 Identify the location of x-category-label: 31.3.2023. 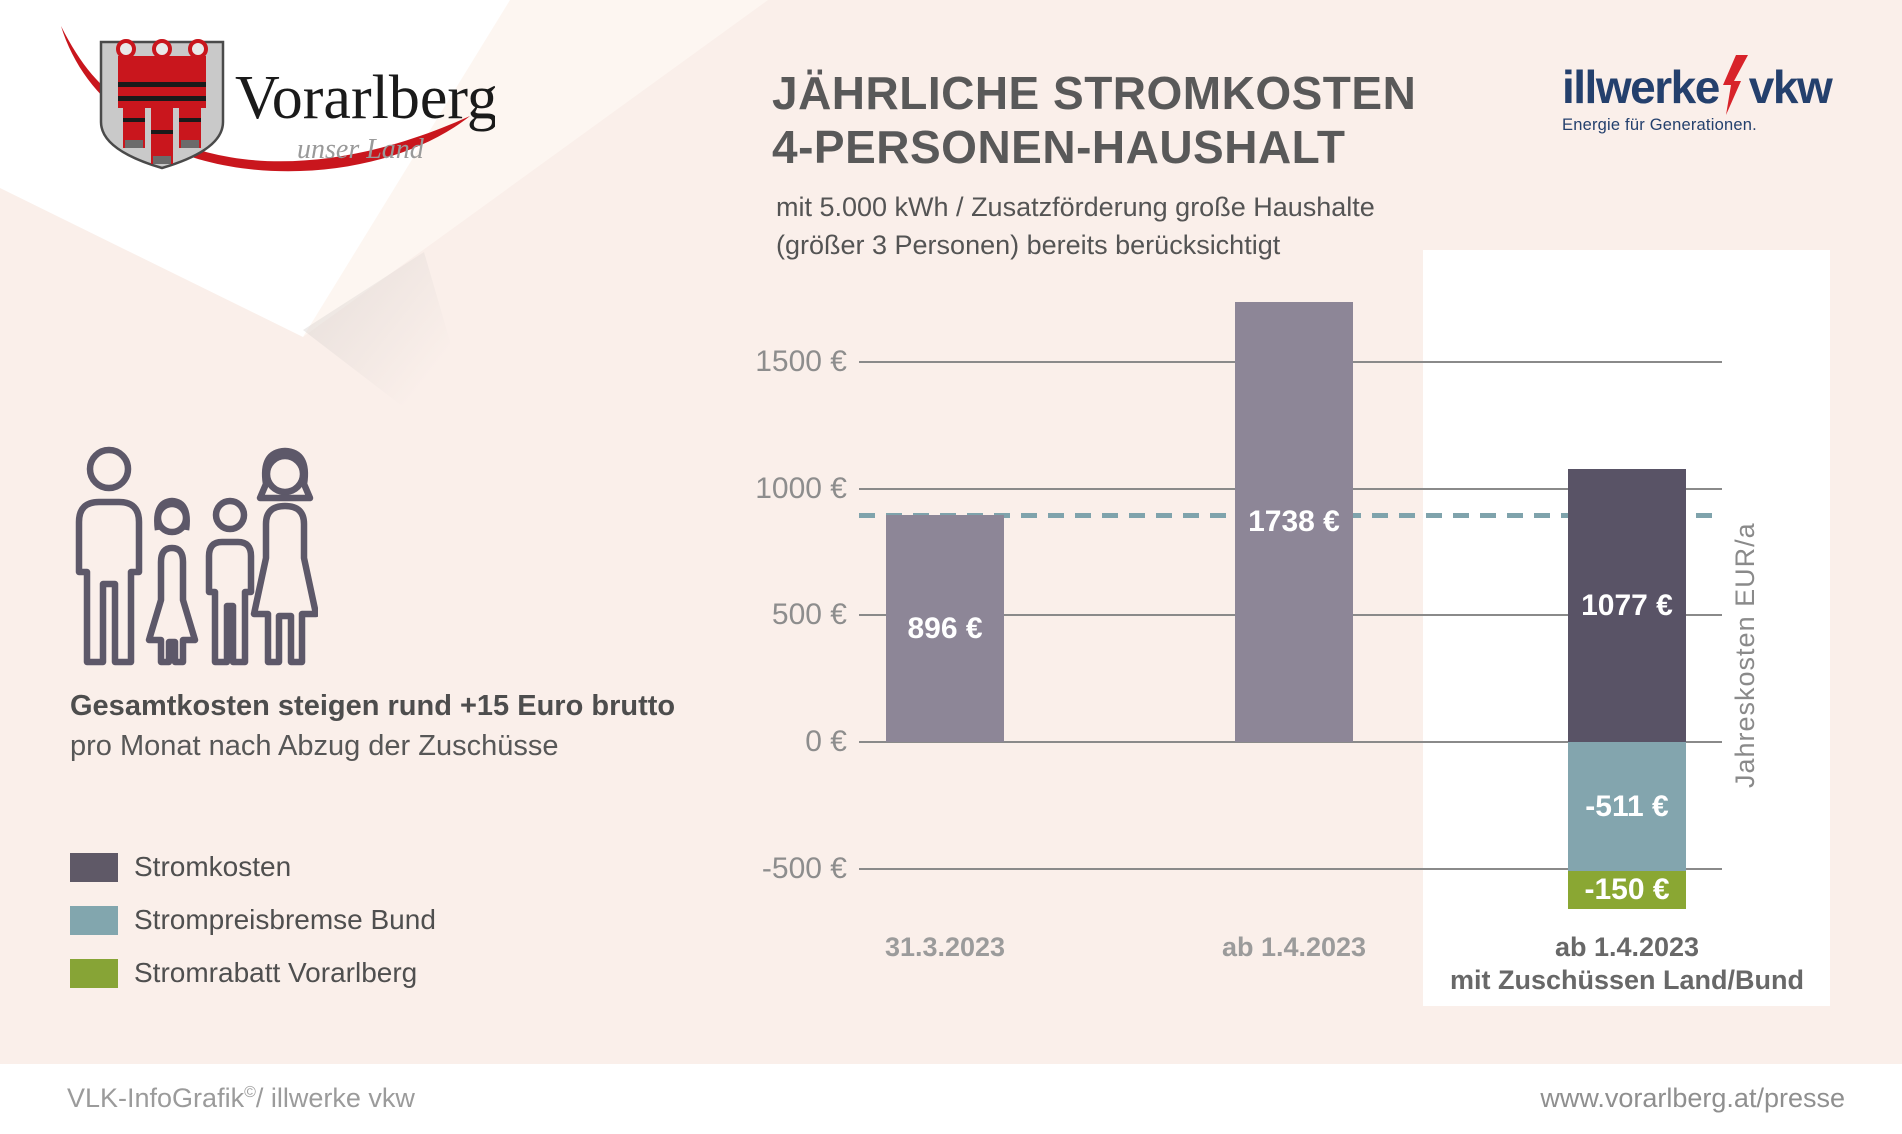
(945, 947).